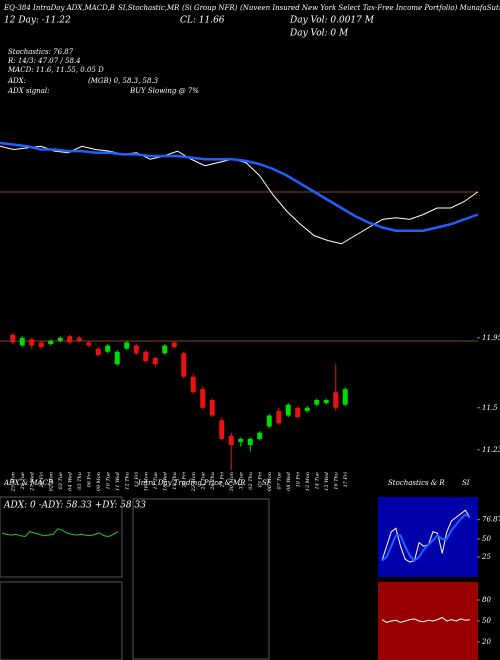 The height and width of the screenshot is (660, 500). What do you see at coordinates (202, 21) in the screenshot?
I see `header-text: CL: 11.66` at bounding box center [202, 21].